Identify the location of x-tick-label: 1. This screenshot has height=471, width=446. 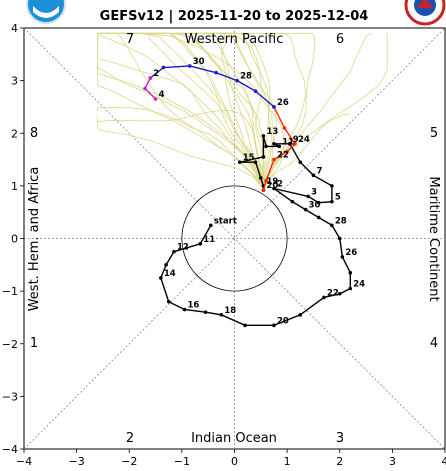
(287, 461).